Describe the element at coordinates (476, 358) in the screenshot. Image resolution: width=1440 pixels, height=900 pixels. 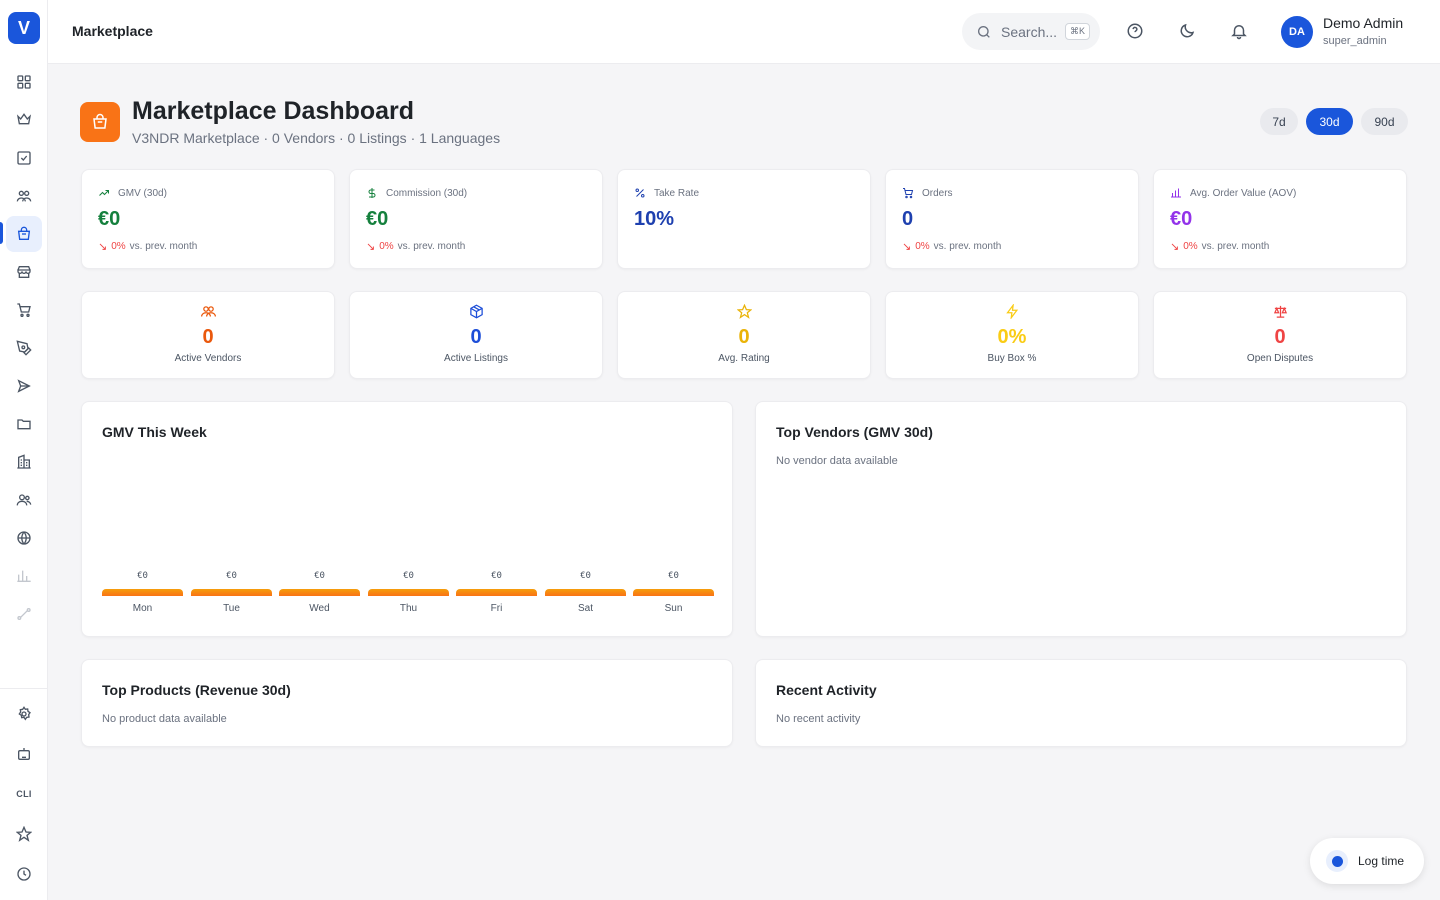
I see `stat-label: Active Listings` at that location.